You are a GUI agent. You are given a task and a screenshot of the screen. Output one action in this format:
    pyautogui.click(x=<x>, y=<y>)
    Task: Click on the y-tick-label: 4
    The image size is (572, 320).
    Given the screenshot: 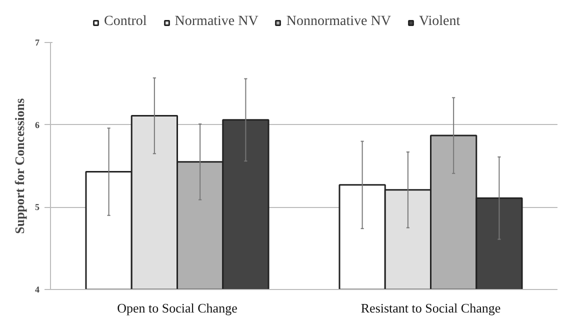 What is the action you would take?
    pyautogui.click(x=37, y=289)
    